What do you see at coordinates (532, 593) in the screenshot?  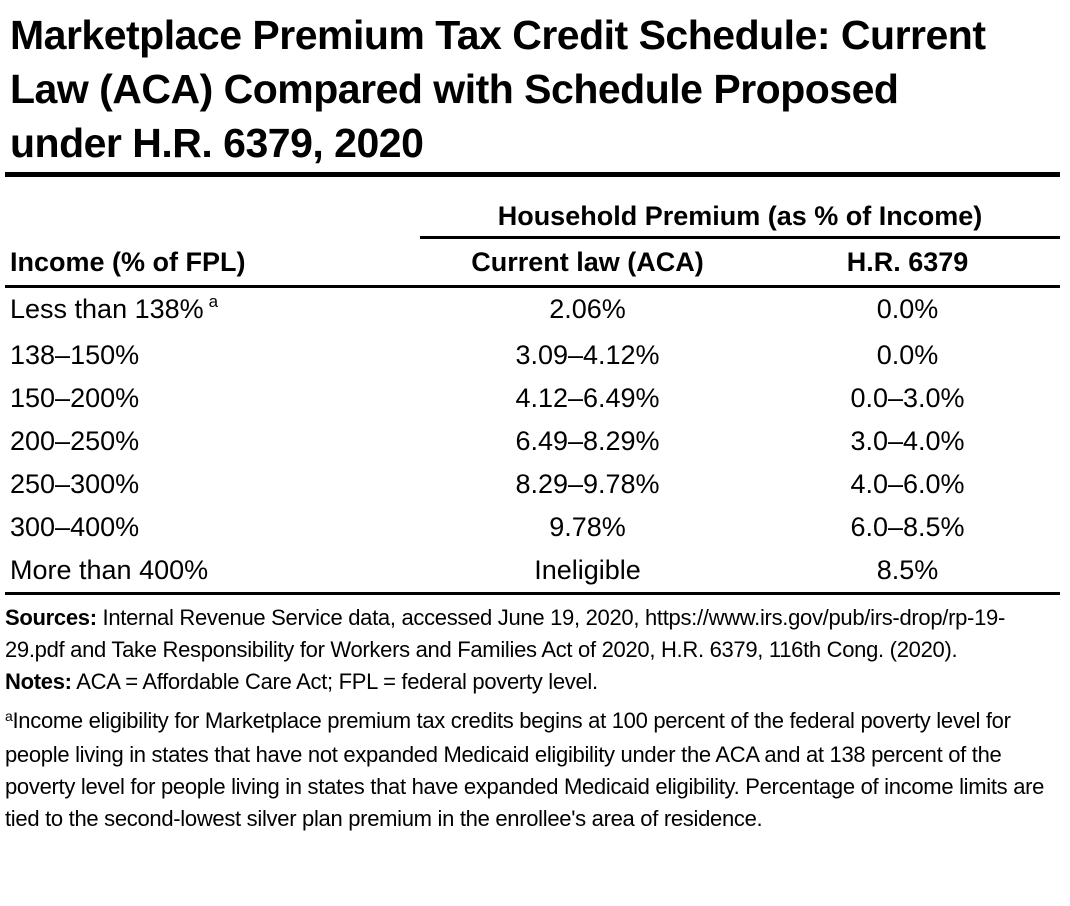 I see `table-bottom-rule` at bounding box center [532, 593].